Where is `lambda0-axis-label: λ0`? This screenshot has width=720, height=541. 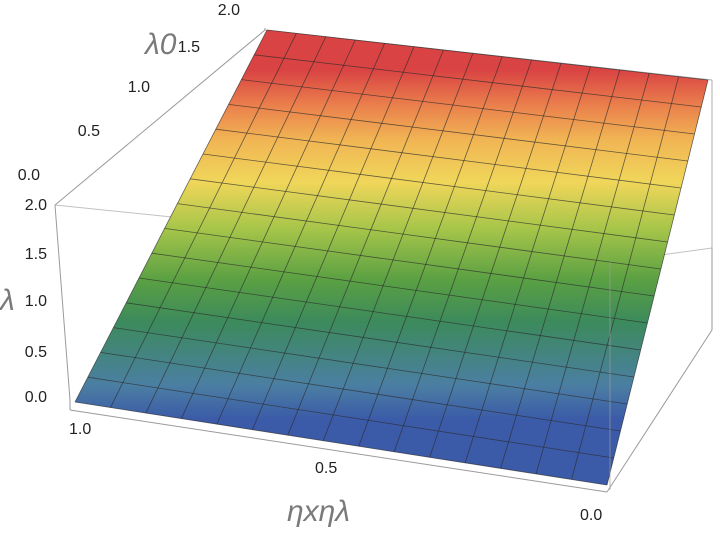
lambda0-axis-label: λ0 is located at coordinates (160, 44).